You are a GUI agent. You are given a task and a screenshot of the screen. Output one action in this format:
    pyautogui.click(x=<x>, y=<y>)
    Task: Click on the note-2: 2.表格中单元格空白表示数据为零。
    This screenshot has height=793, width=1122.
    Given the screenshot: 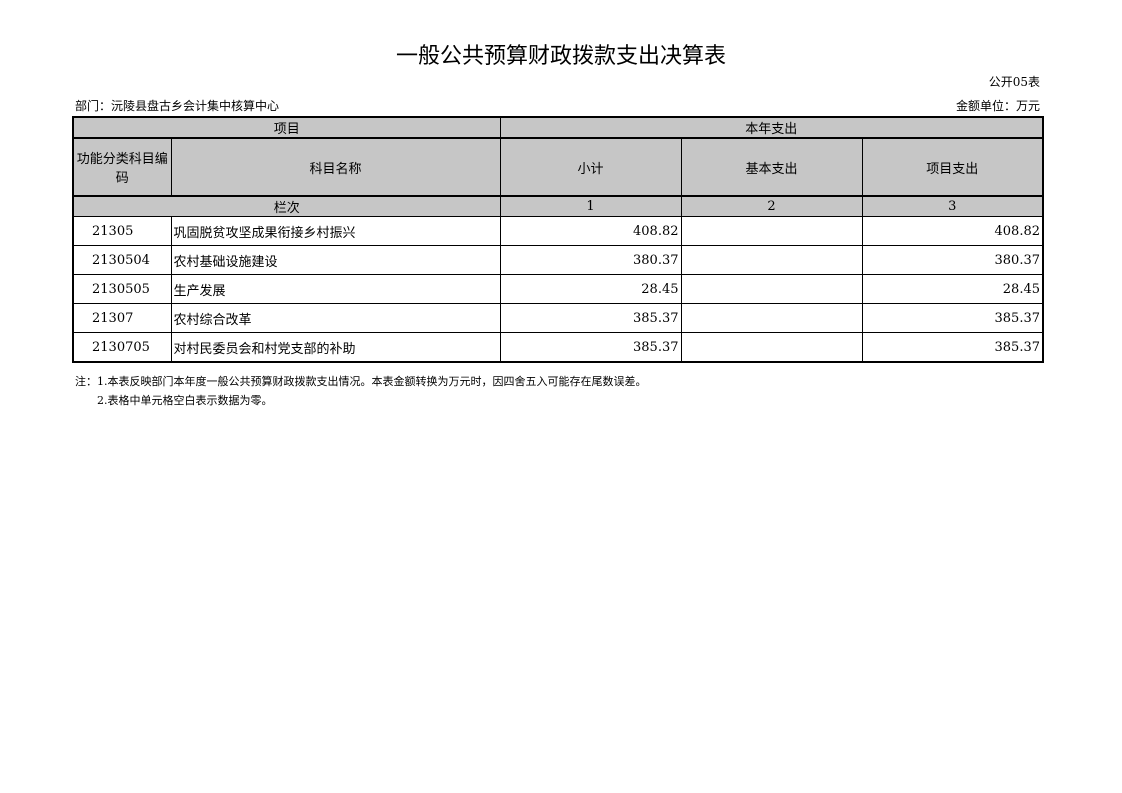 What is the action you would take?
    pyautogui.click(x=185, y=400)
    